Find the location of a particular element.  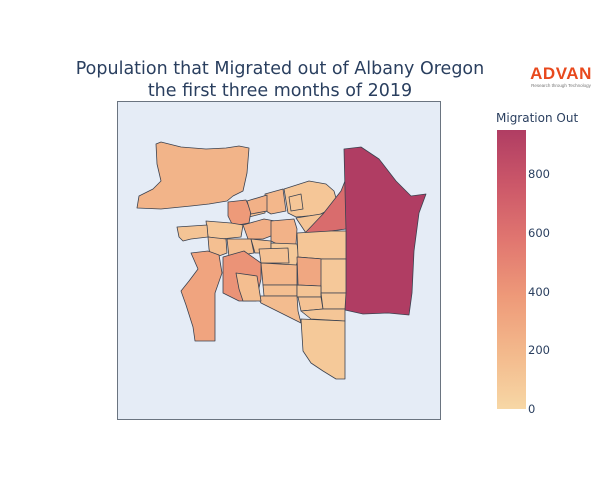

region-south-d is located at coordinates (279, 309).